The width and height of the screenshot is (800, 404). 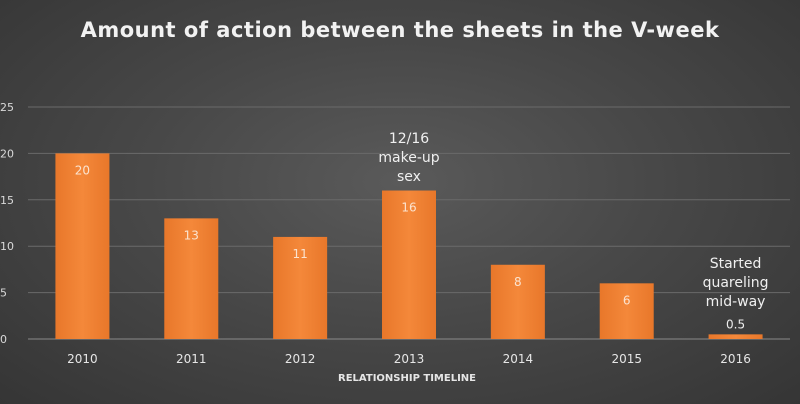 What do you see at coordinates (191, 359) in the screenshot?
I see `x-tick-label: 2011` at bounding box center [191, 359].